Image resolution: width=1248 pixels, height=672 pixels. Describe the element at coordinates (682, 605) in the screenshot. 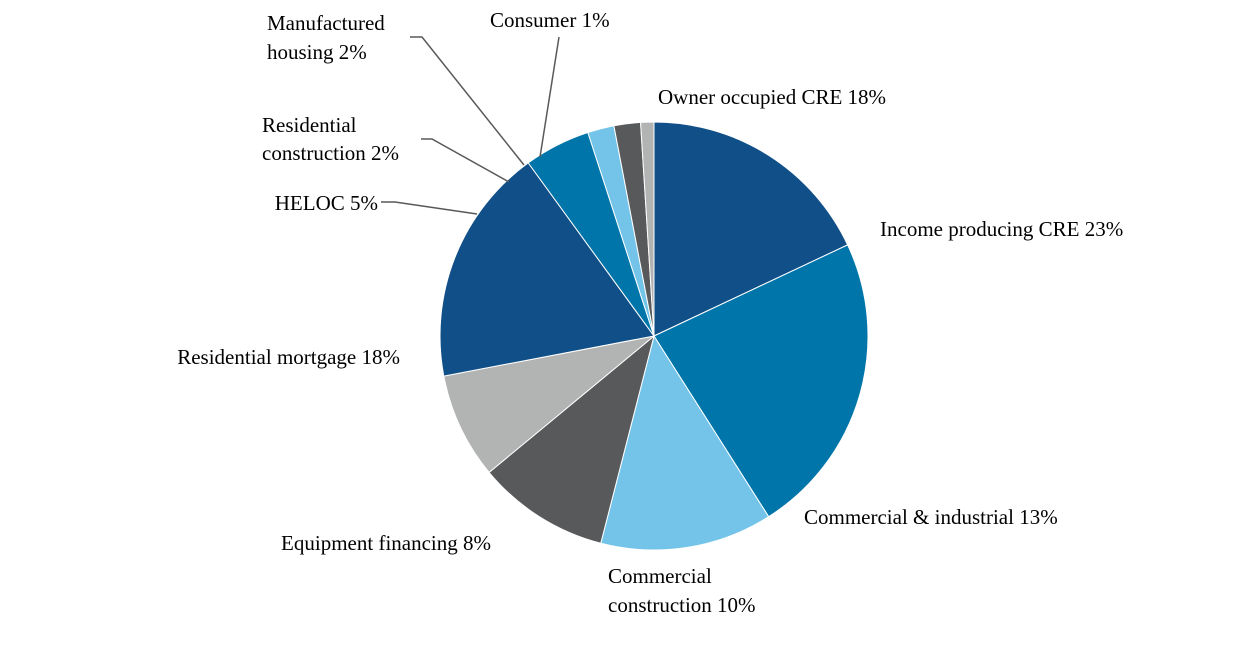

I see `slice-label-commercial-construction-line2: construction 10%` at that location.